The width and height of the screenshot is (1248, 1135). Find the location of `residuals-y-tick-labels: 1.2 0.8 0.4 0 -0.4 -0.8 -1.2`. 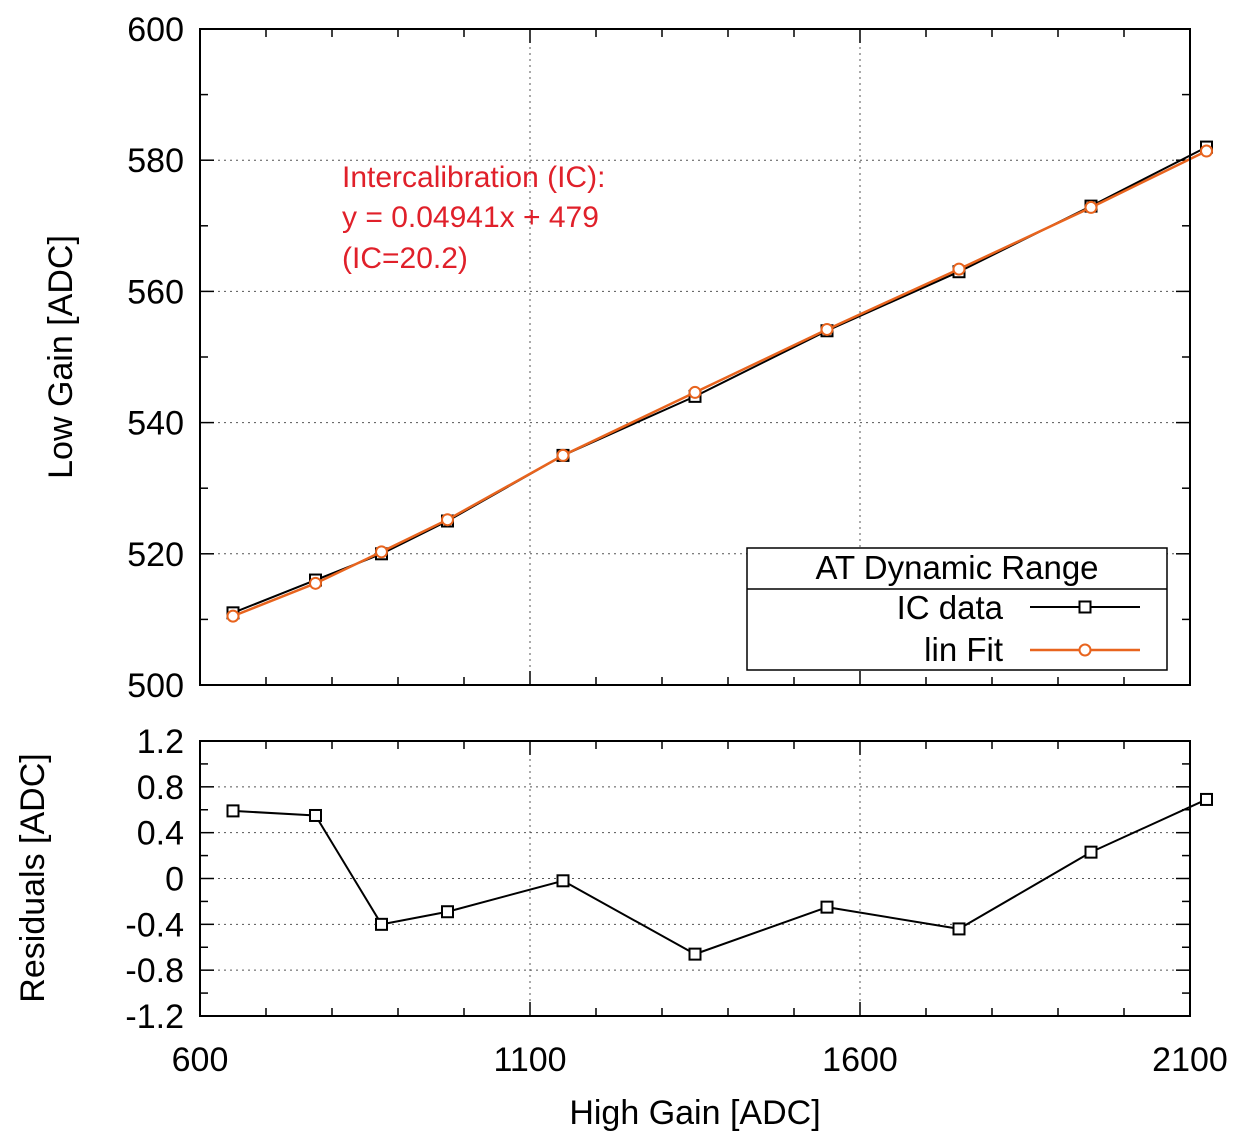

residuals-y-tick-labels: 1.2 0.8 0.4 0 -0.4 -0.8 -1.2 is located at coordinates (154, 879).